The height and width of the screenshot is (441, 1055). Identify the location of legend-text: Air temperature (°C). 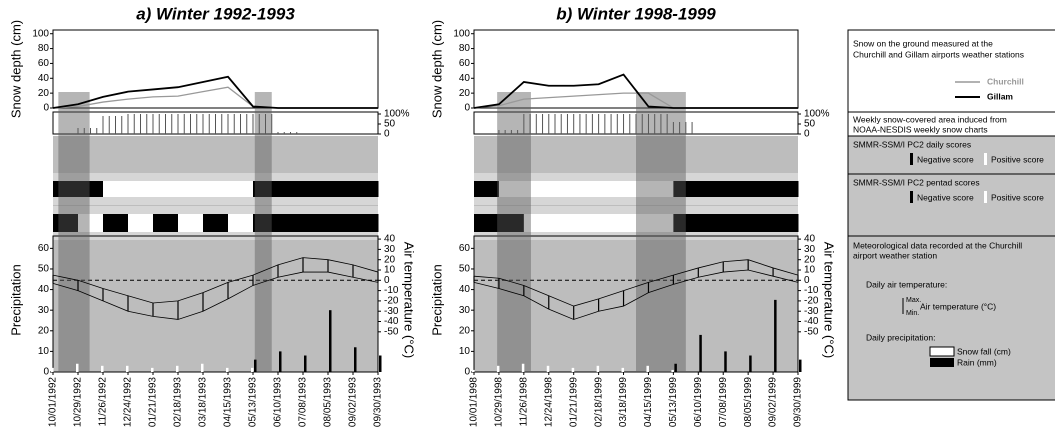
(958, 306).